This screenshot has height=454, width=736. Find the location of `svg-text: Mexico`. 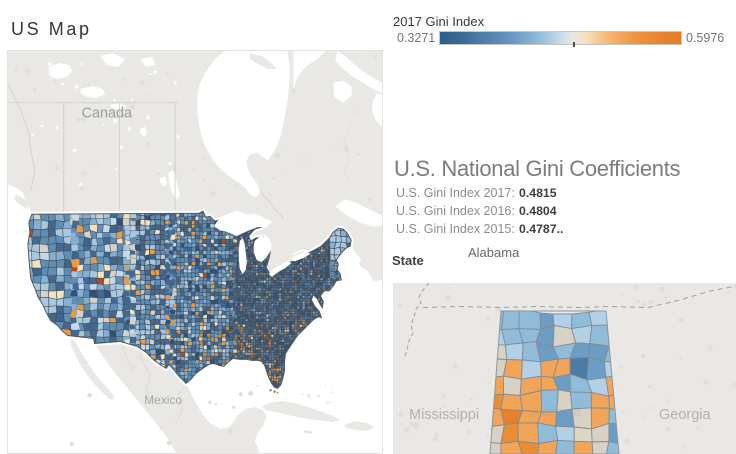

svg-text: Mexico is located at coordinates (163, 400).